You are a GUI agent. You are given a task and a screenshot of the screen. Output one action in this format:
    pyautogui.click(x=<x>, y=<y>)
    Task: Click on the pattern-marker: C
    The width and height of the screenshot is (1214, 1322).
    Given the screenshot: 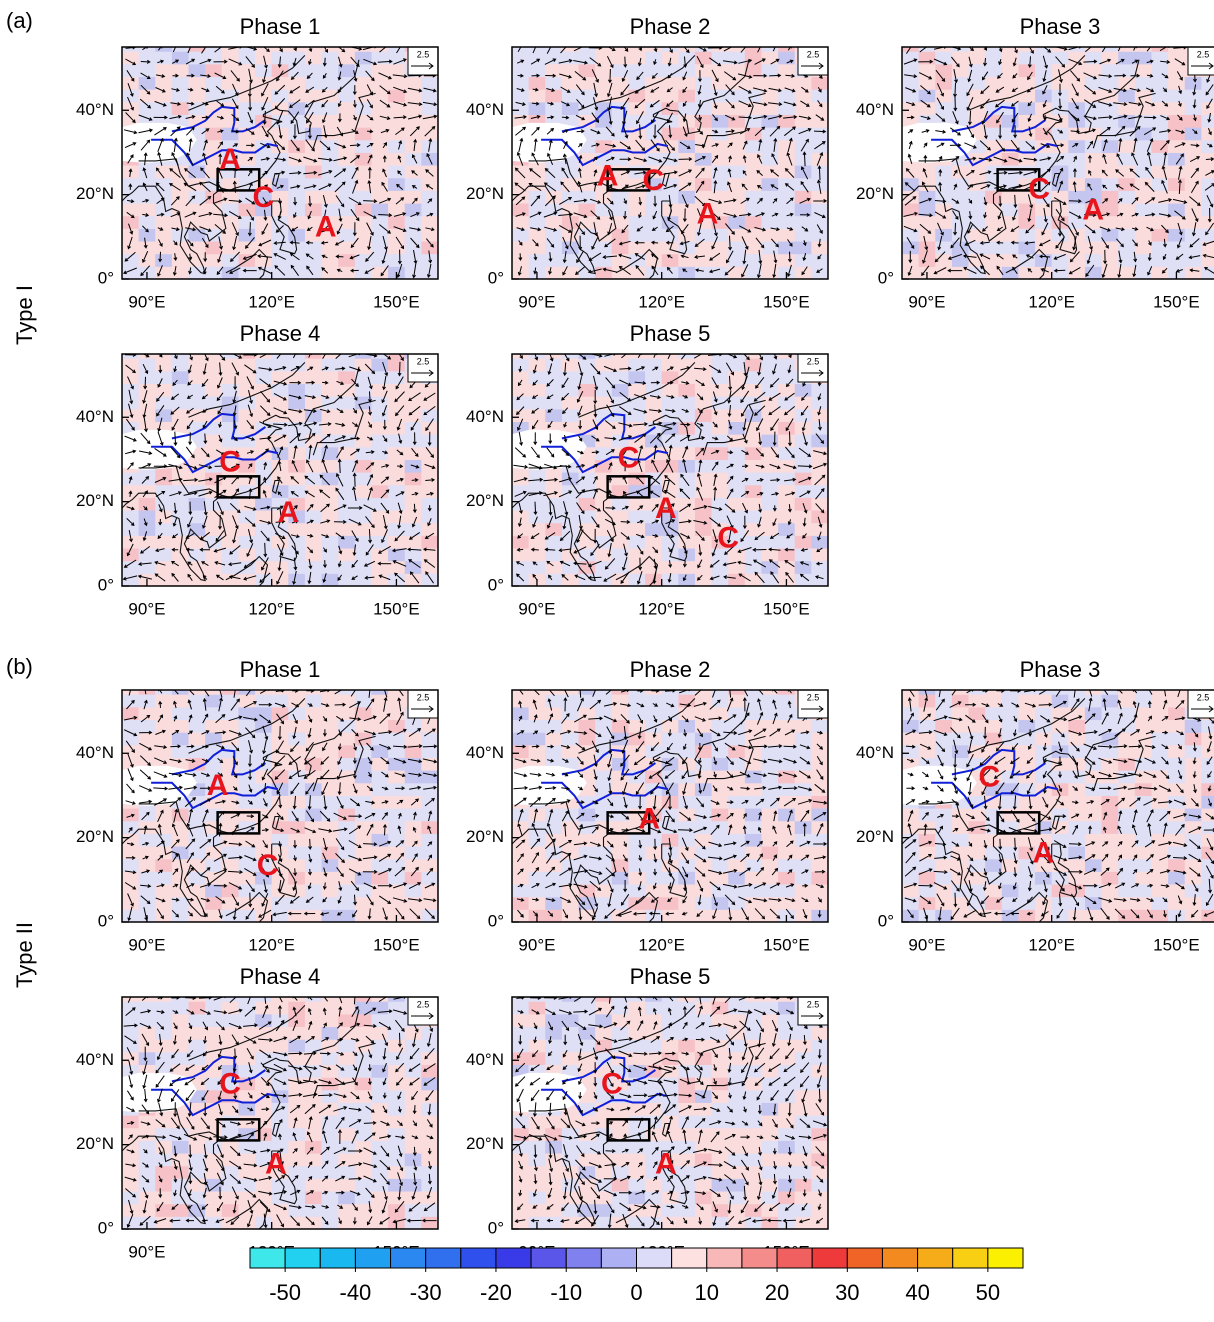 What is the action you would take?
    pyautogui.click(x=728, y=538)
    